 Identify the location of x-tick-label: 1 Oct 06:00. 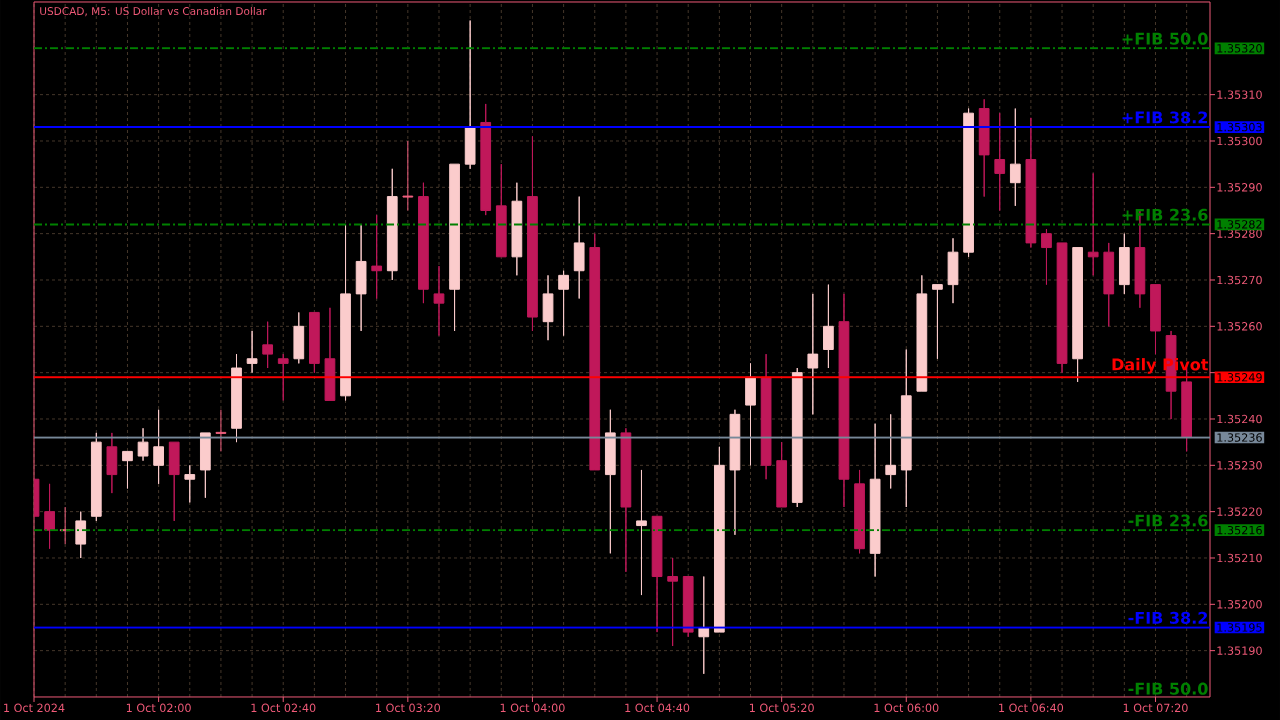
(906, 708).